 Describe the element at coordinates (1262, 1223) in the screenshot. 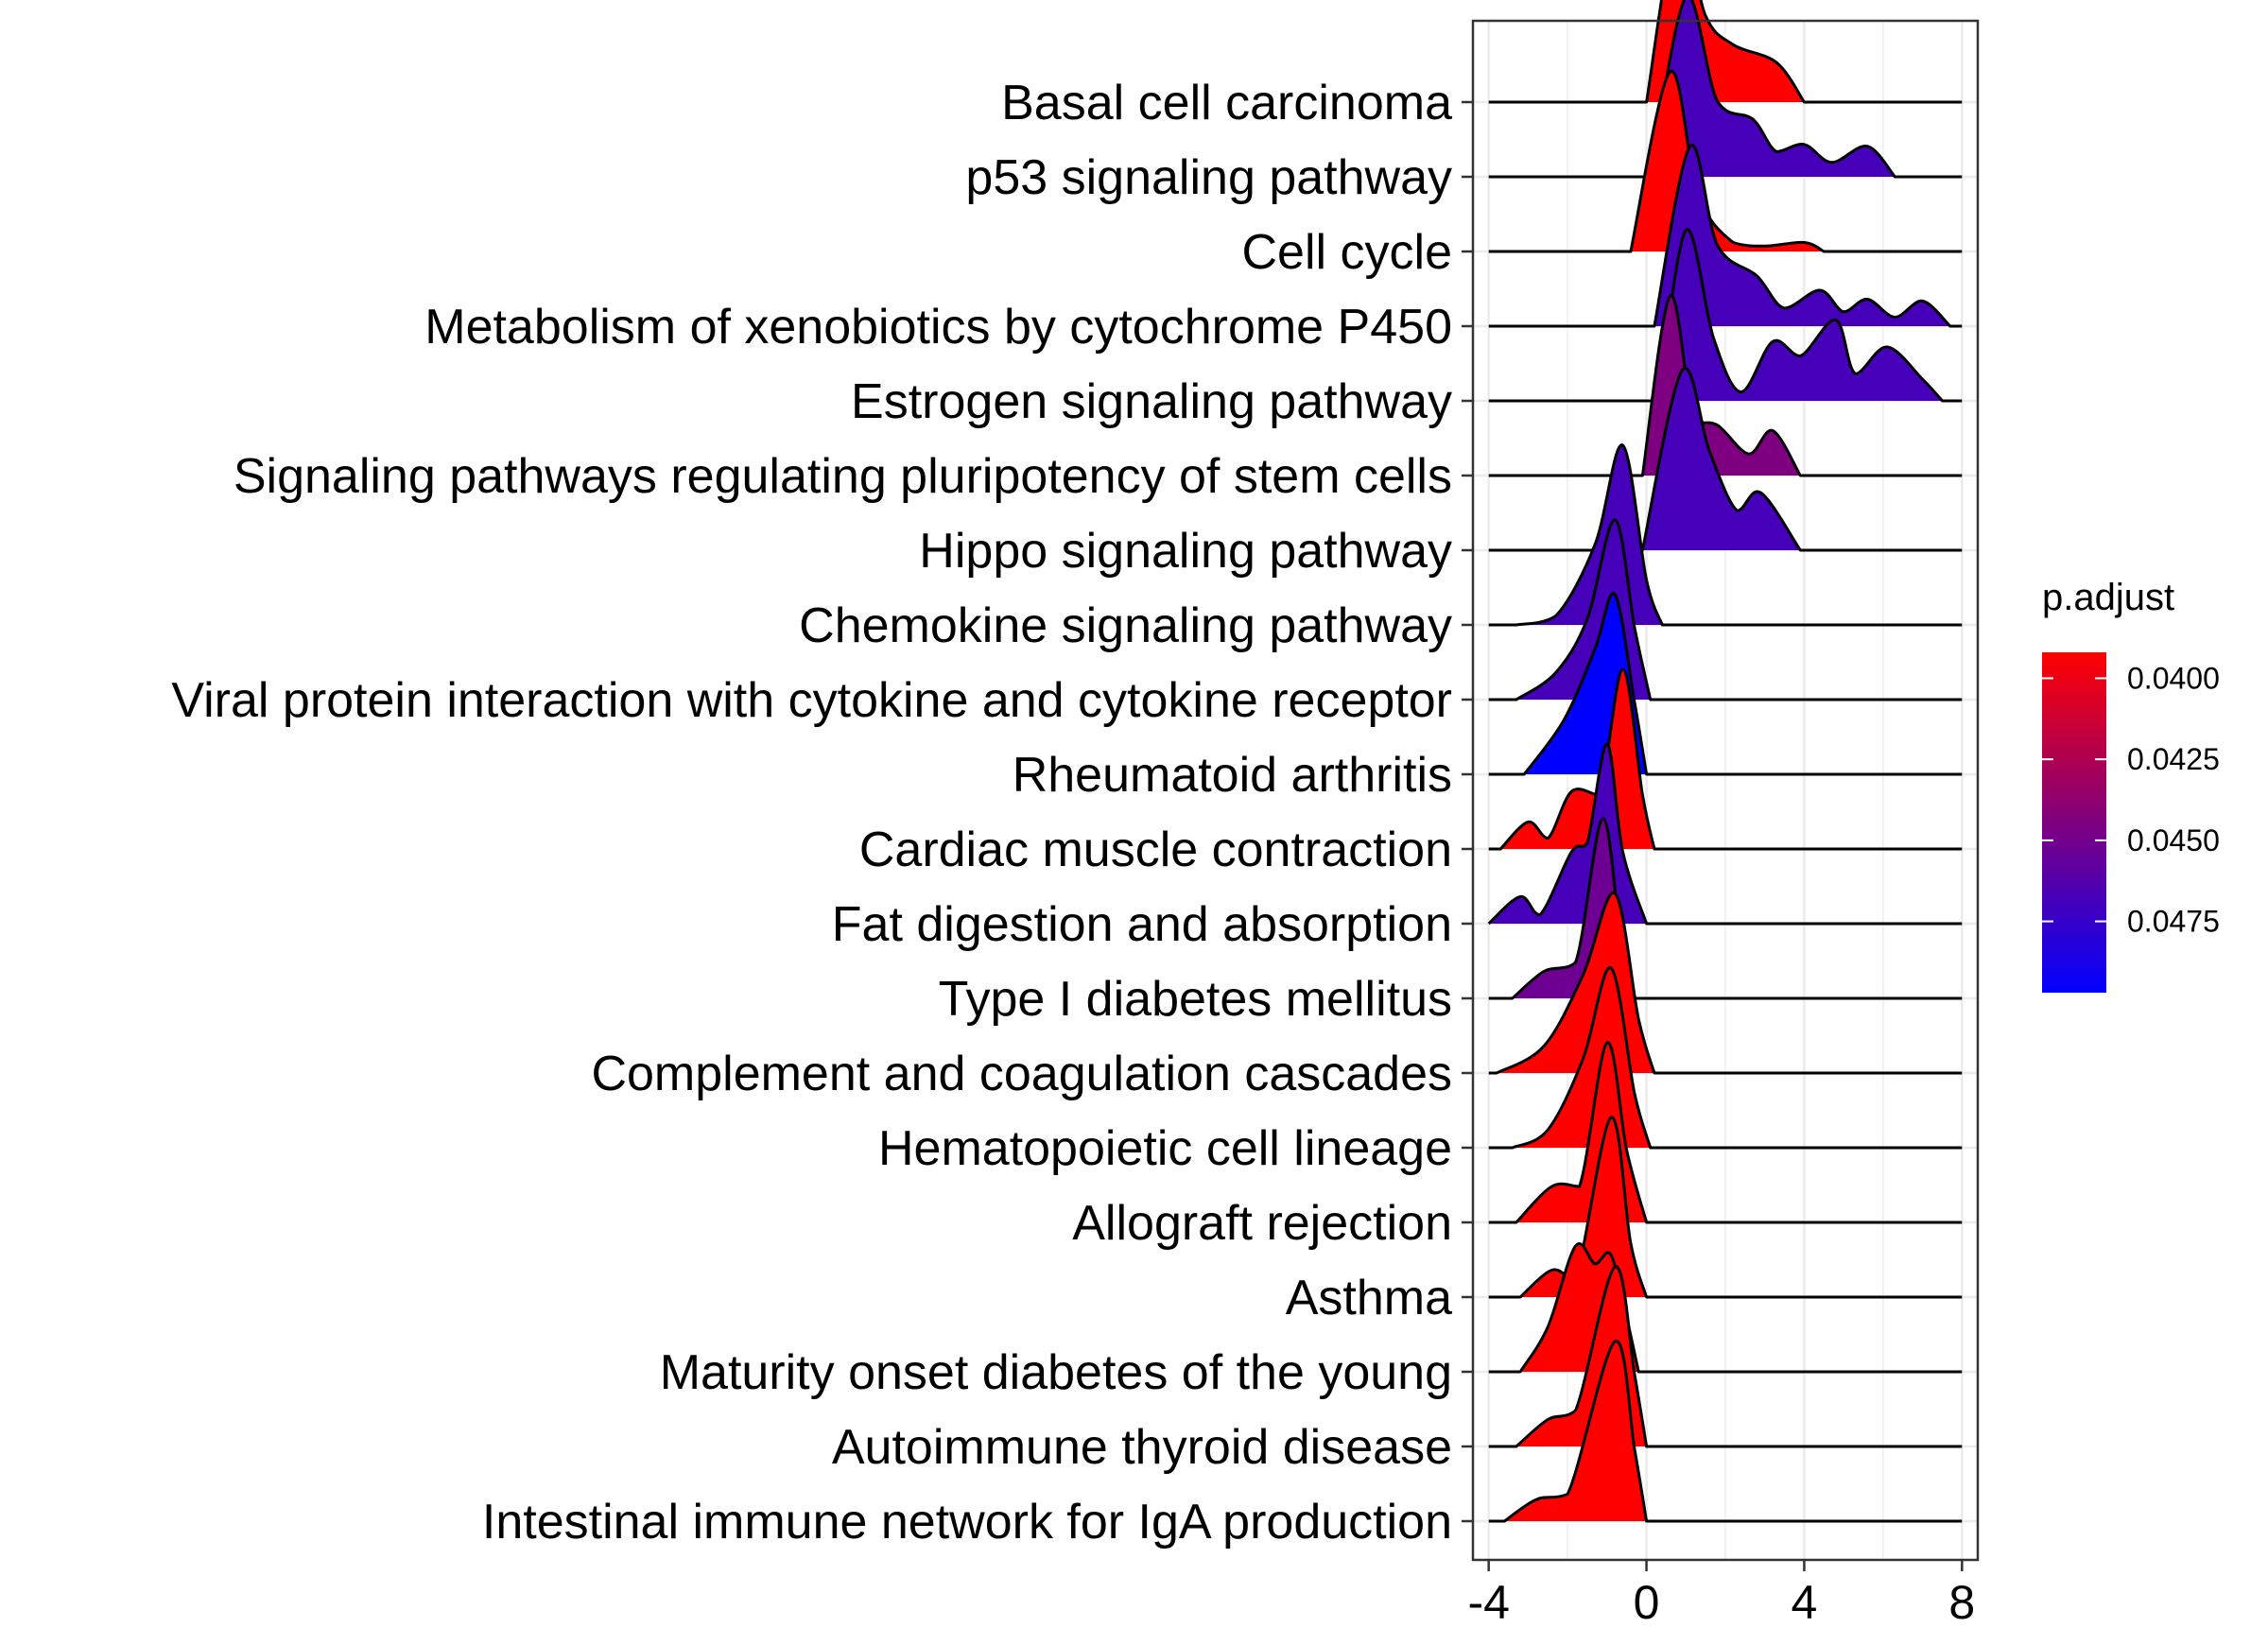

I see `y-axis-label: Allograft rejection` at that location.